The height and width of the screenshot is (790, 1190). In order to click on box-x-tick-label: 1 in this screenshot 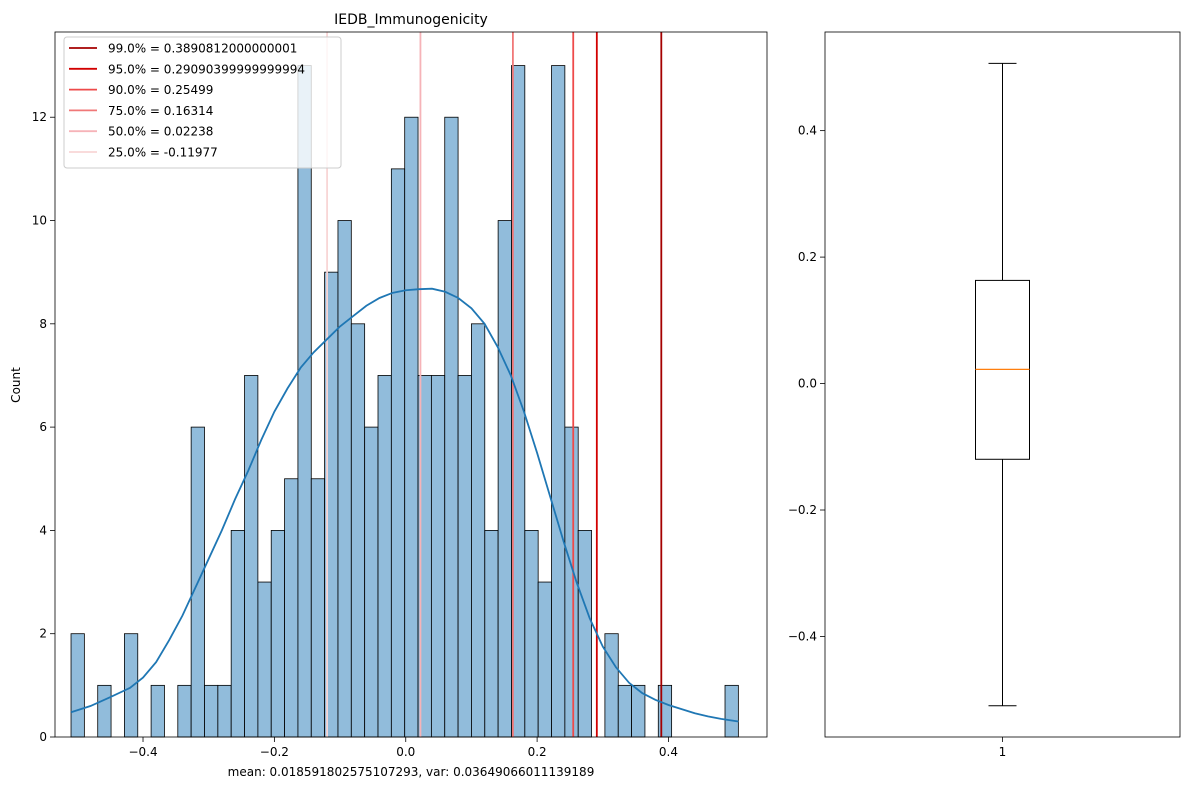, I will do `click(1003, 752)`.